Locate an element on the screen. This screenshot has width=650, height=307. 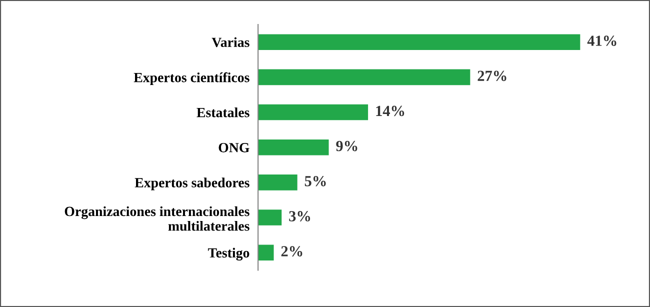
y-tick-label: Varias is located at coordinates (231, 42).